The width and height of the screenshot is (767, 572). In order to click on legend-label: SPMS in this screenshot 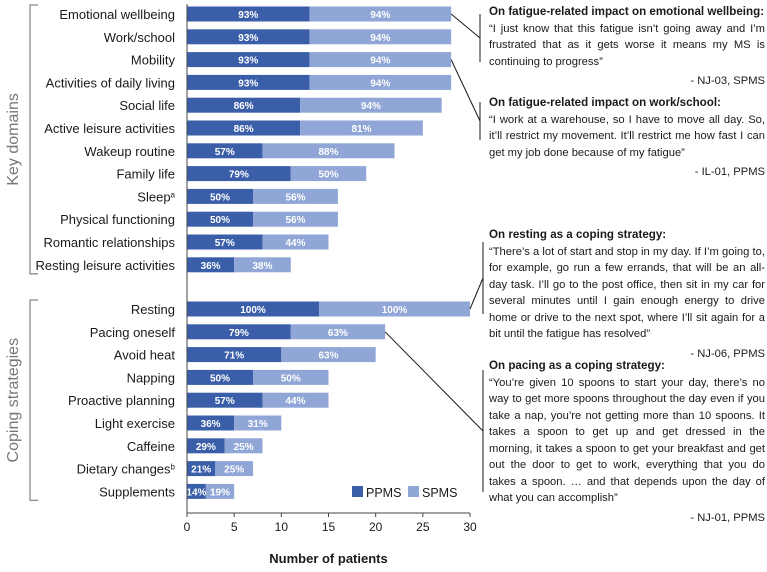, I will do `click(439, 493)`.